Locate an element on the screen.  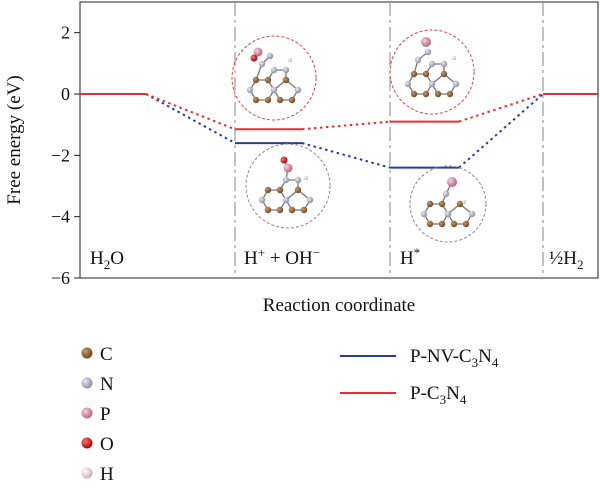
series-pnvc3n4 is located at coordinates (339, 131).